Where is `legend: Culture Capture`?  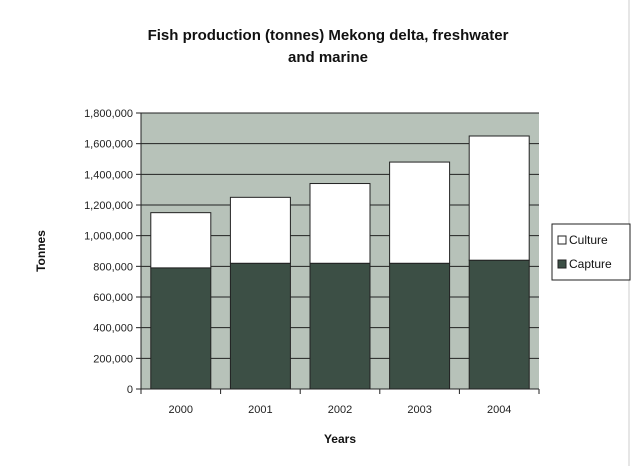
legend: Culture Capture is located at coordinates (591, 252).